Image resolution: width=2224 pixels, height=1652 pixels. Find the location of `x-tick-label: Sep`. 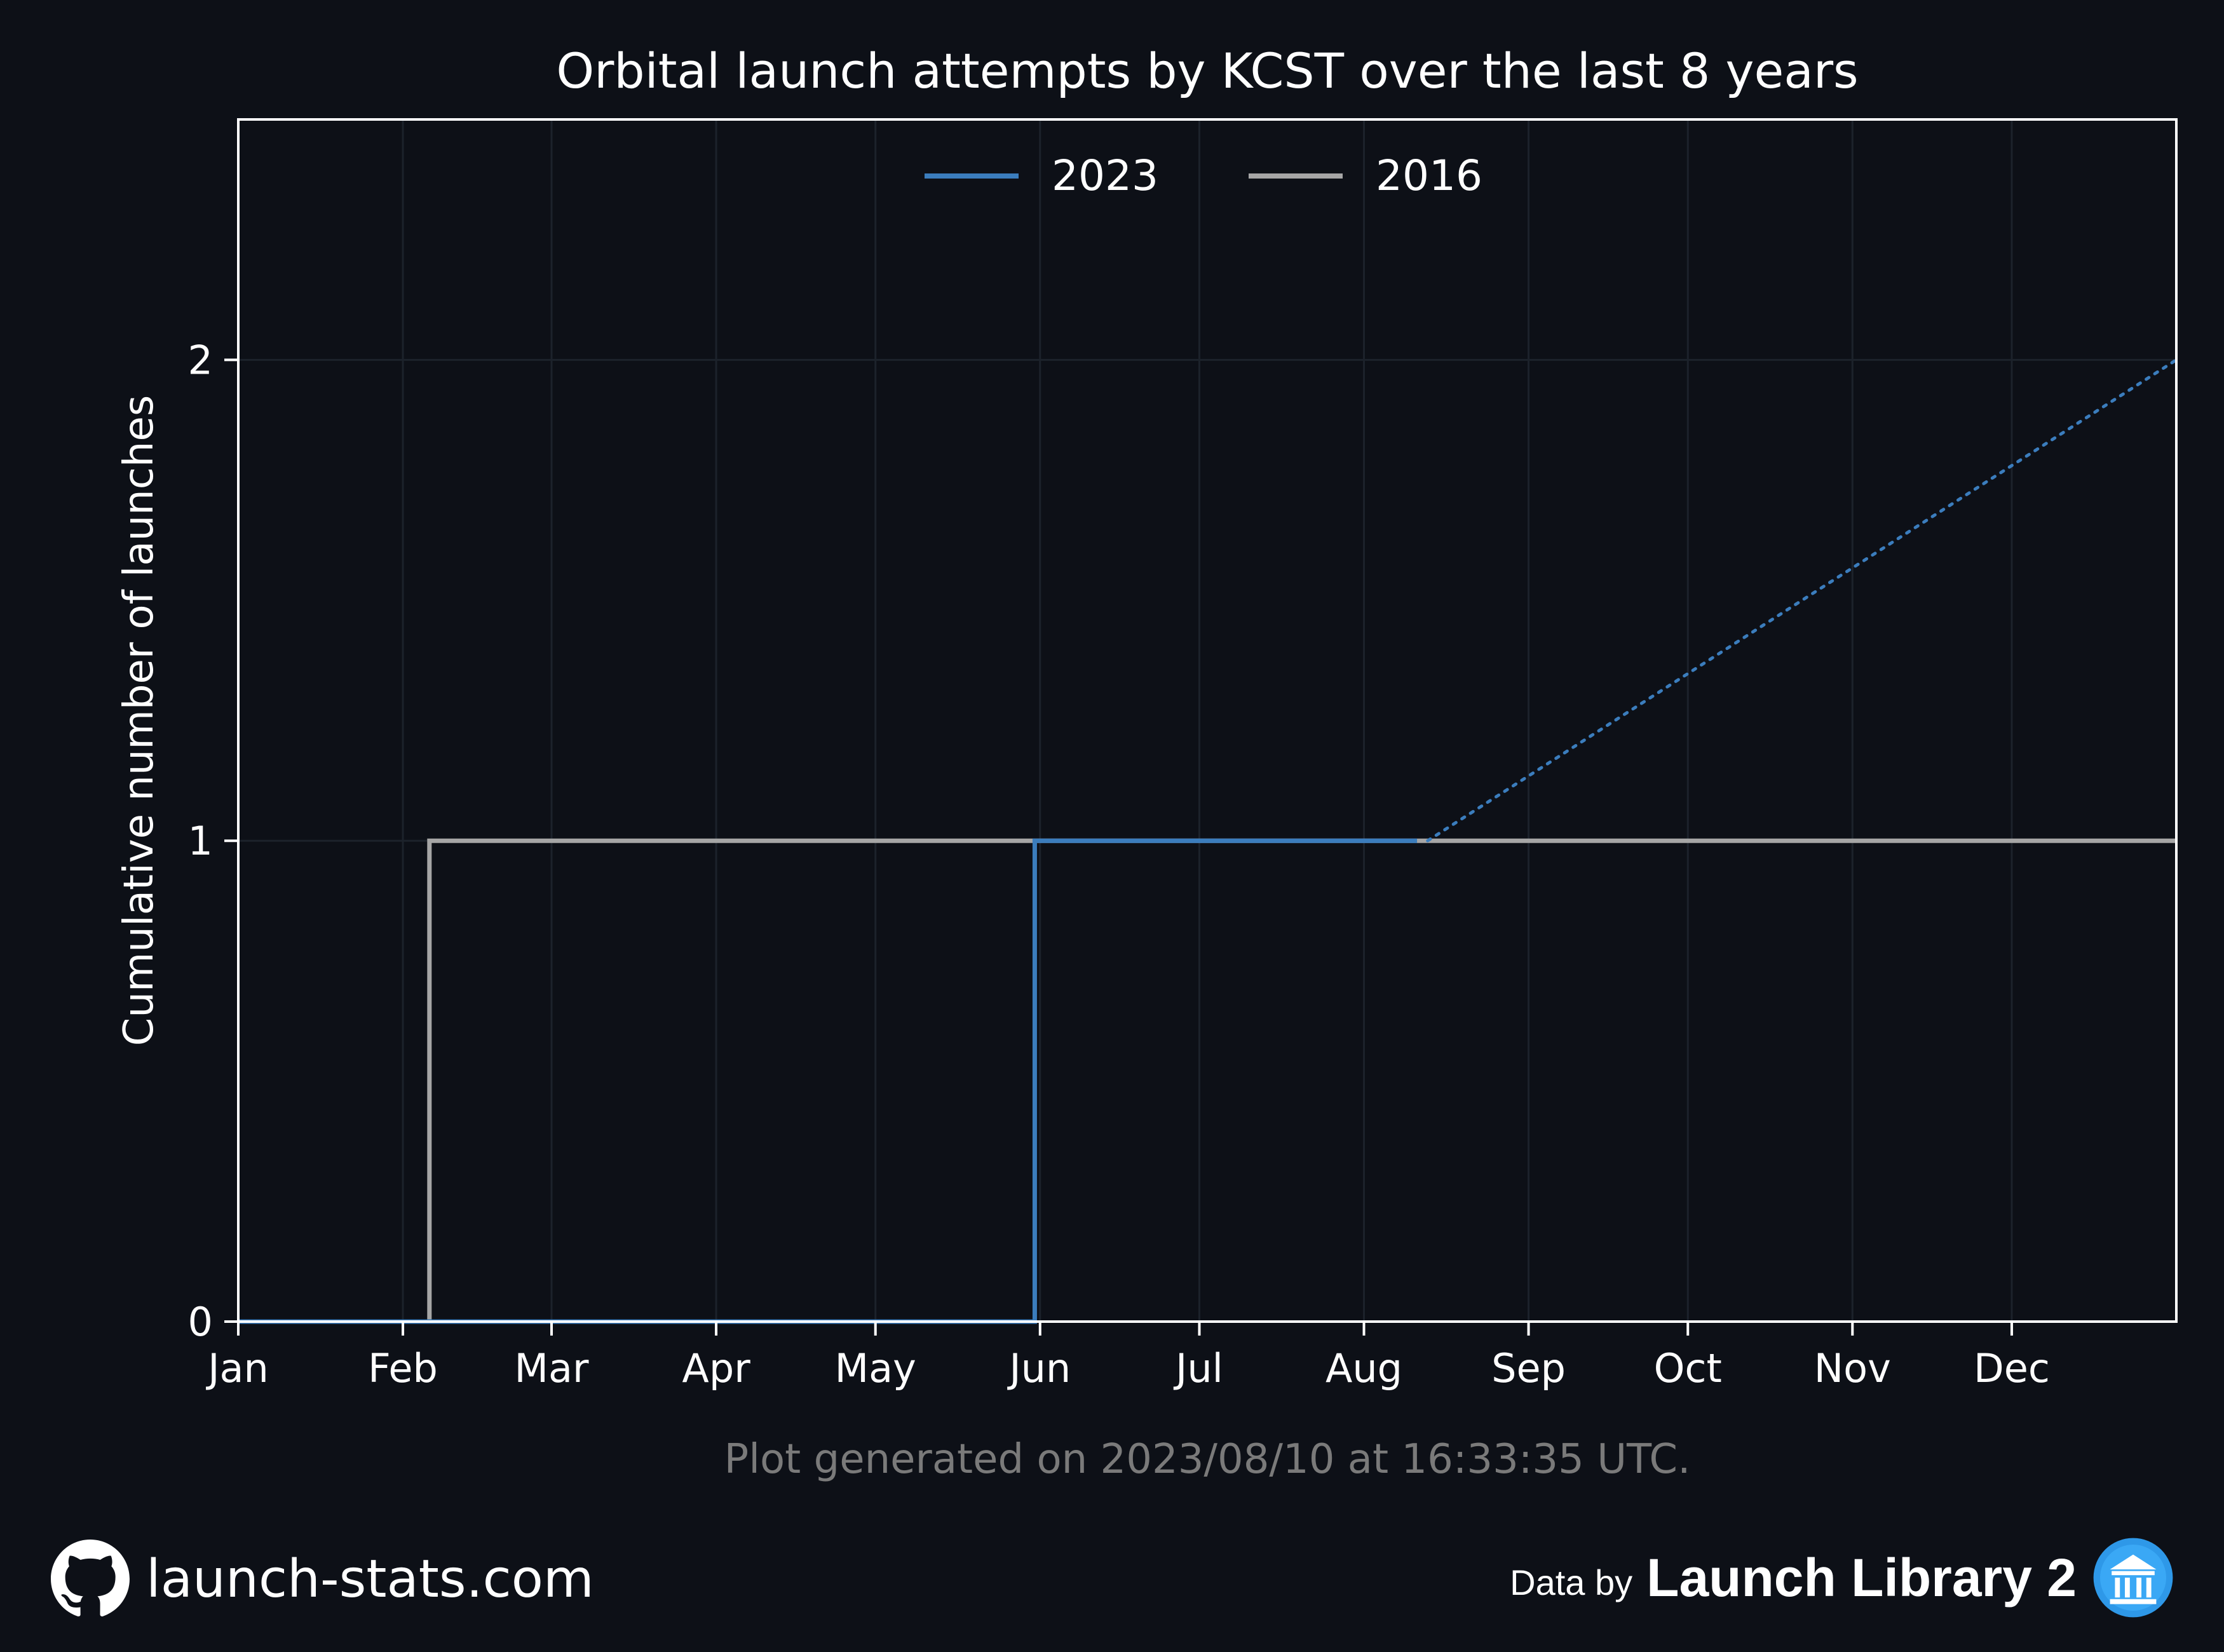

x-tick-label: Sep is located at coordinates (1528, 1368).